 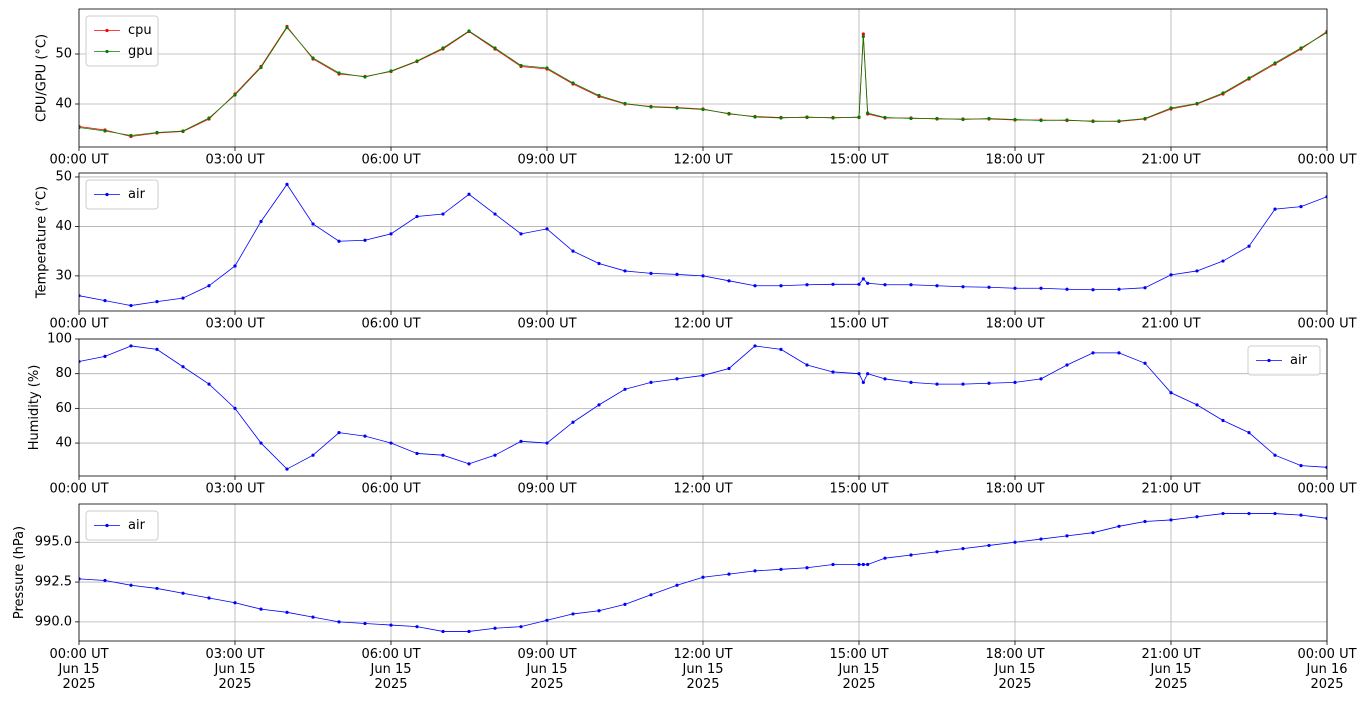 I want to click on y-tick-label: 100, so click(x=59, y=339).